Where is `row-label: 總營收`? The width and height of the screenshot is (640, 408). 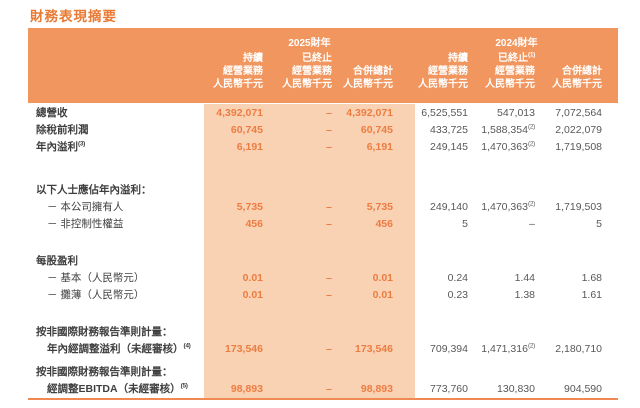
row-label: 總營收 is located at coordinates (52, 113).